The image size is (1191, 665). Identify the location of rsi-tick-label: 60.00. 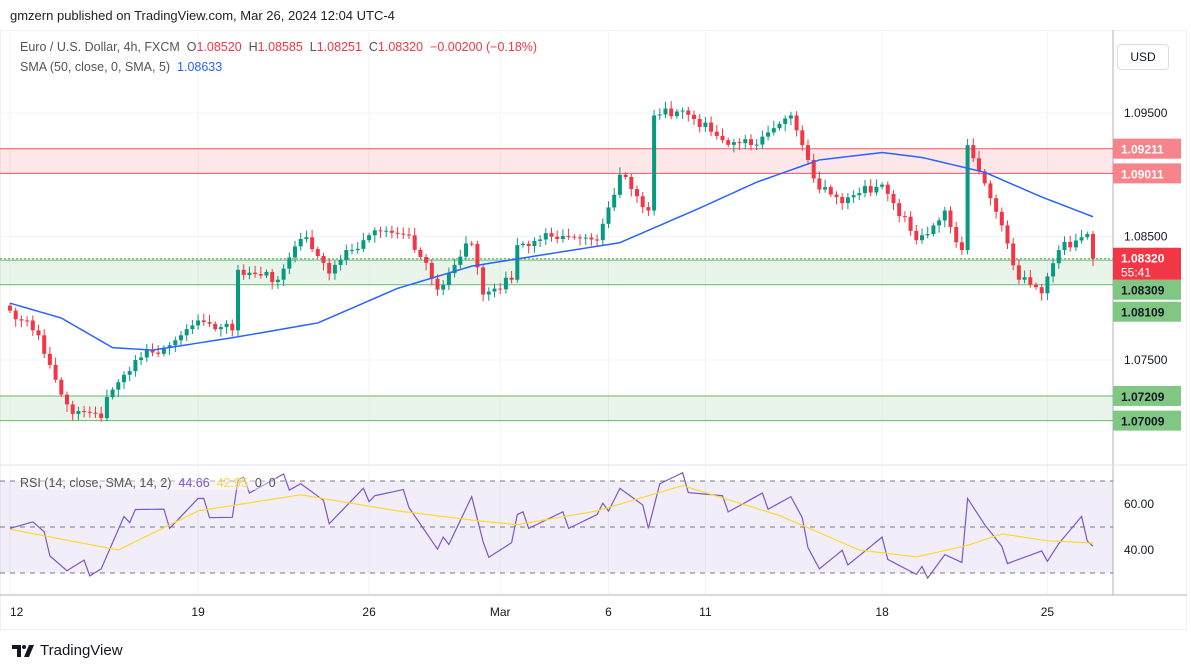
(1139, 504).